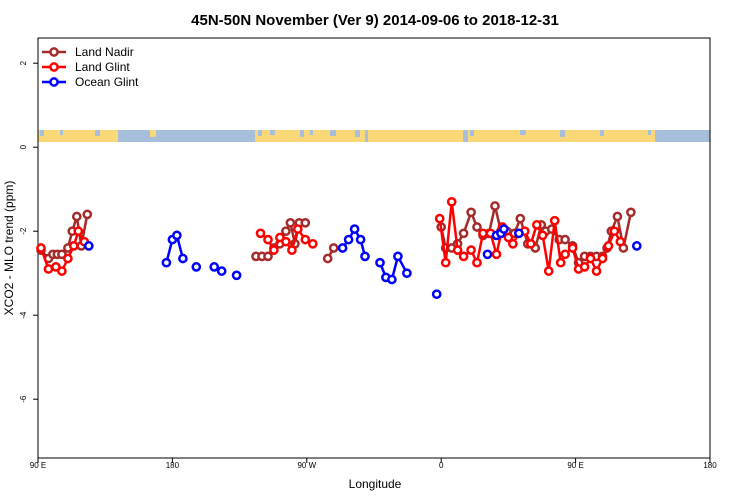  Describe the element at coordinates (104, 52) in the screenshot. I see `legend-label: Land Nadir` at that location.